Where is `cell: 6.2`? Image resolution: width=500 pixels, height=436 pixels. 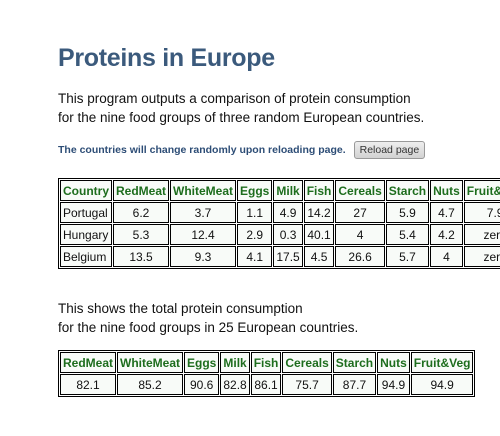 cell: 6.2 is located at coordinates (141, 212).